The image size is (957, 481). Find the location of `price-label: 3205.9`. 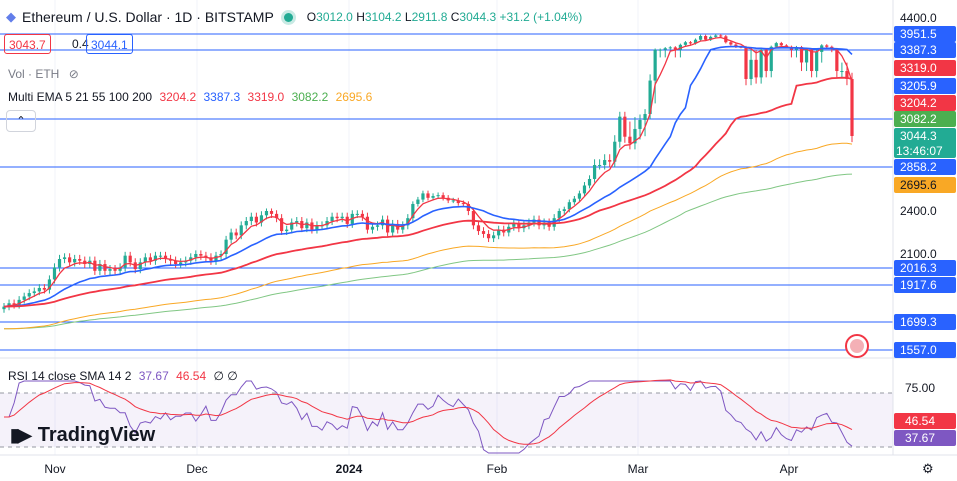

price-label: 3205.9 is located at coordinates (918, 86).